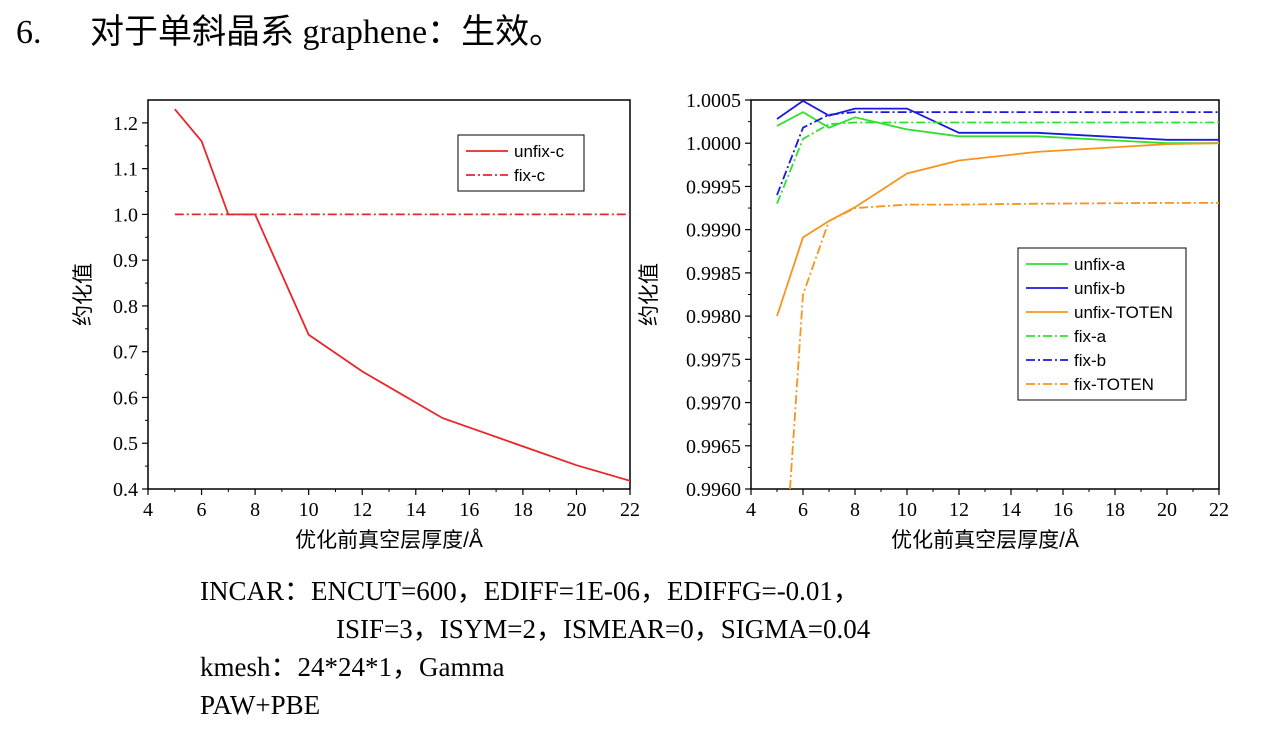  Describe the element at coordinates (1099, 288) in the screenshot. I see `legend-label-unfix-b: unfix-b` at that location.